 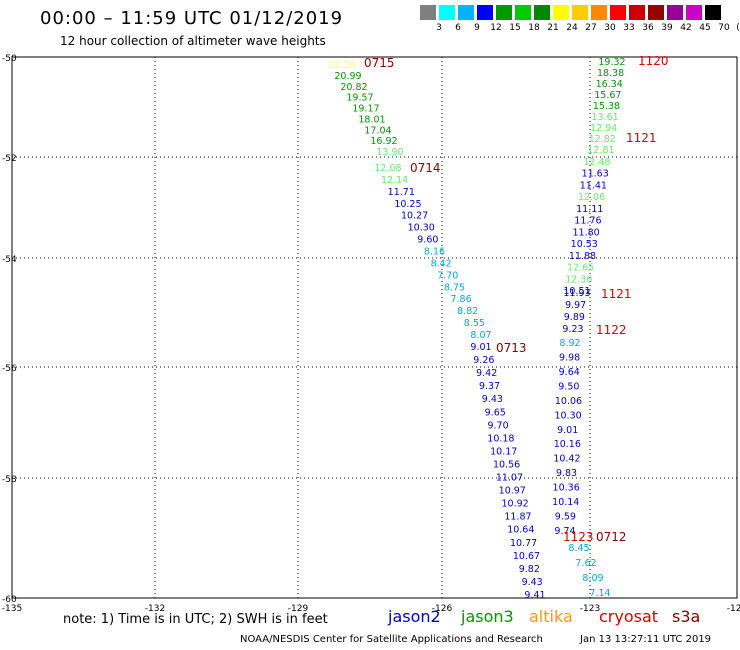 I want to click on wave-height-value: 10.36, so click(x=566, y=488).